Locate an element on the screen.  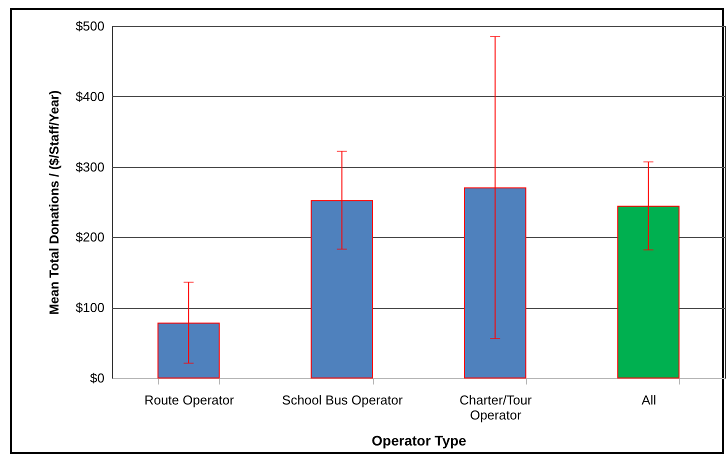
x-tick-label: Route Operator is located at coordinates (189, 400).